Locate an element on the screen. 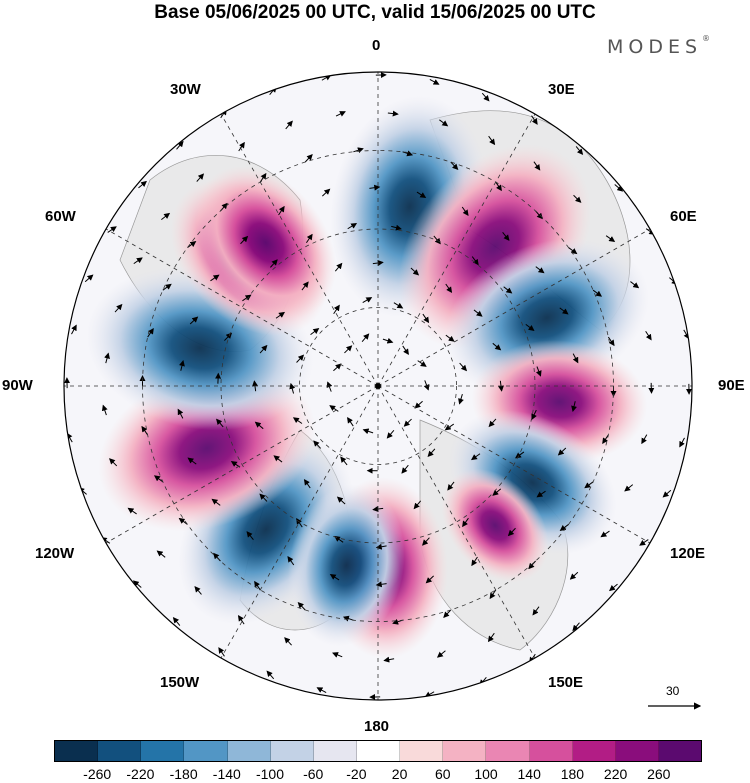 The image size is (750, 783). colorbar-tick-label: -180 is located at coordinates (183, 774).